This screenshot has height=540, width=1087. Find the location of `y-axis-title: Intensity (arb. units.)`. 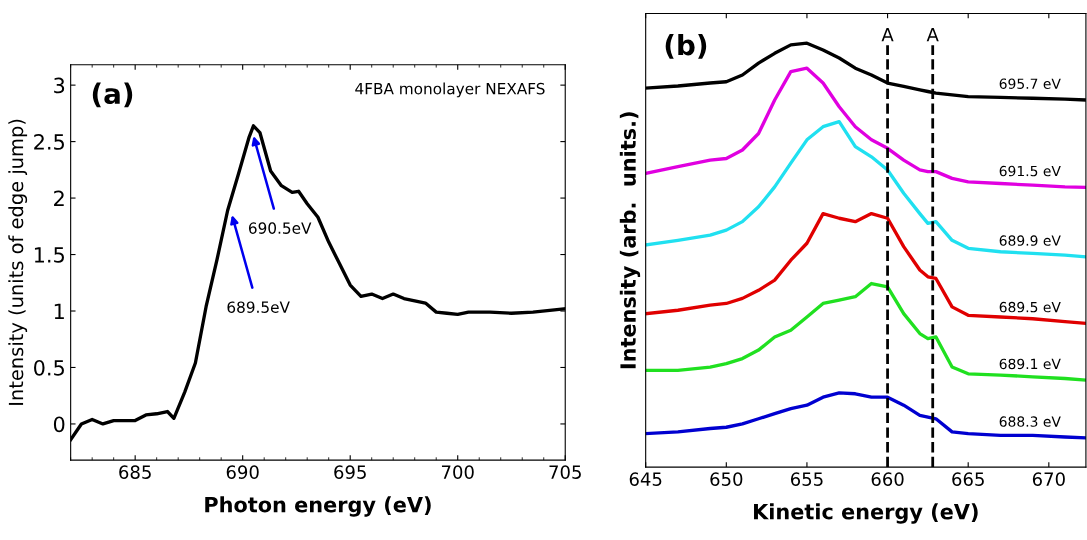

y-axis-title: Intensity (arb. units.) is located at coordinates (630, 240).